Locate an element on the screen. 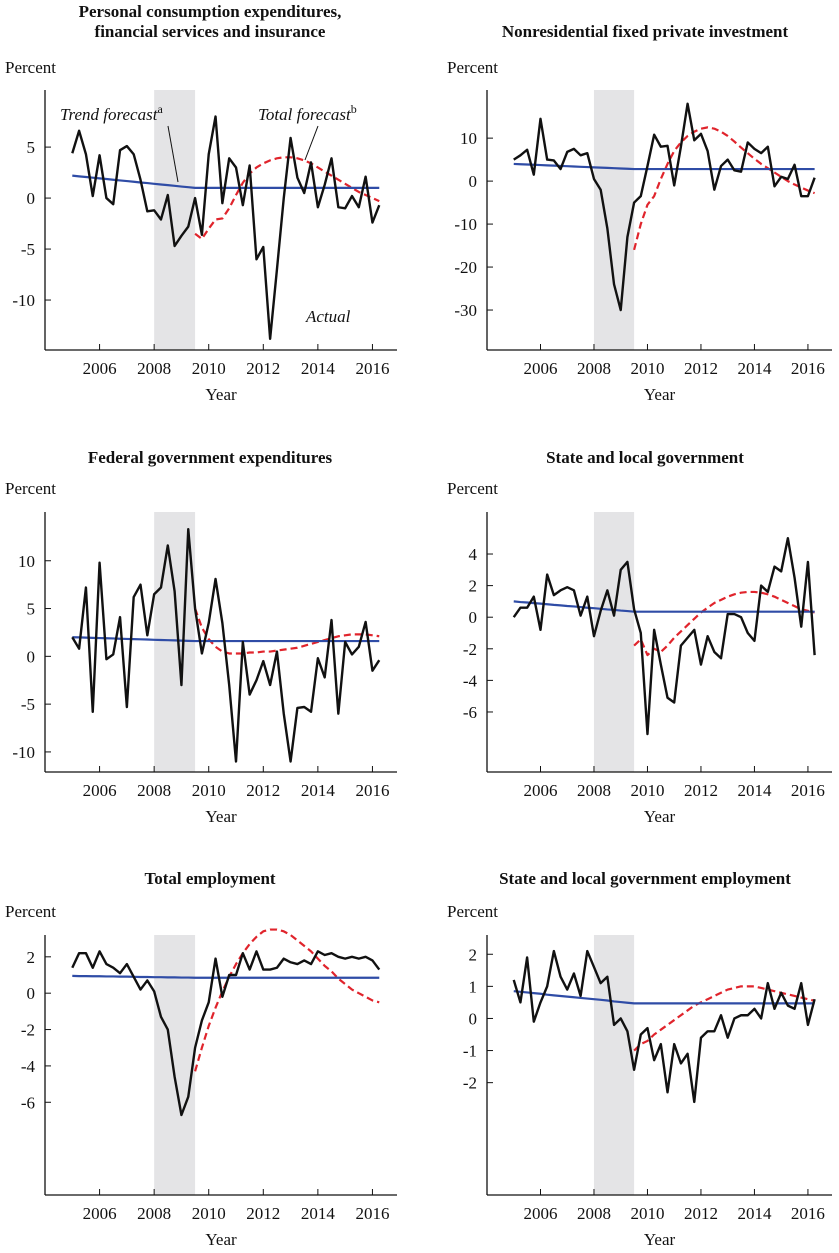  y-tick-label: -1 is located at coordinates (470, 1051).